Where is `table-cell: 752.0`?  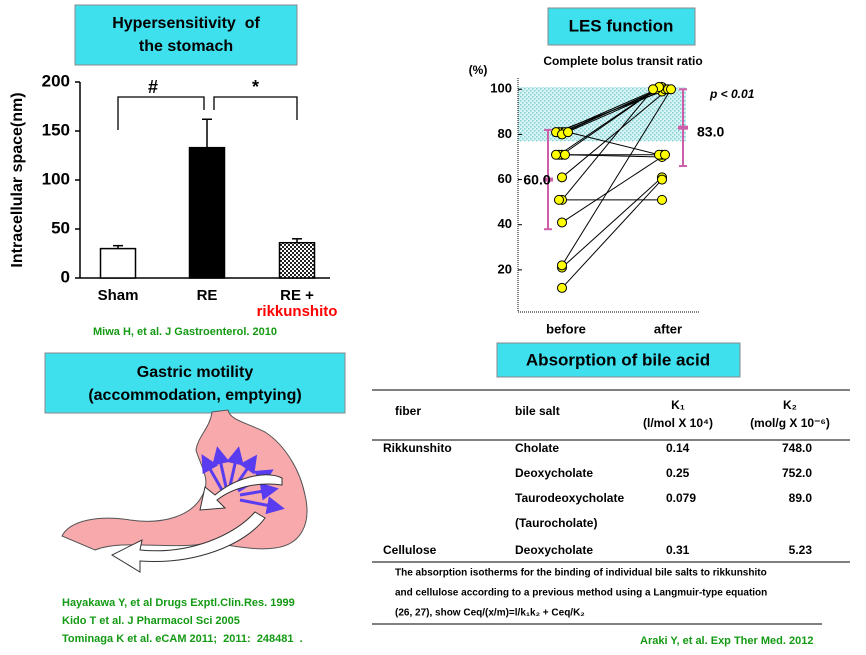 table-cell: 752.0 is located at coordinates (797, 473).